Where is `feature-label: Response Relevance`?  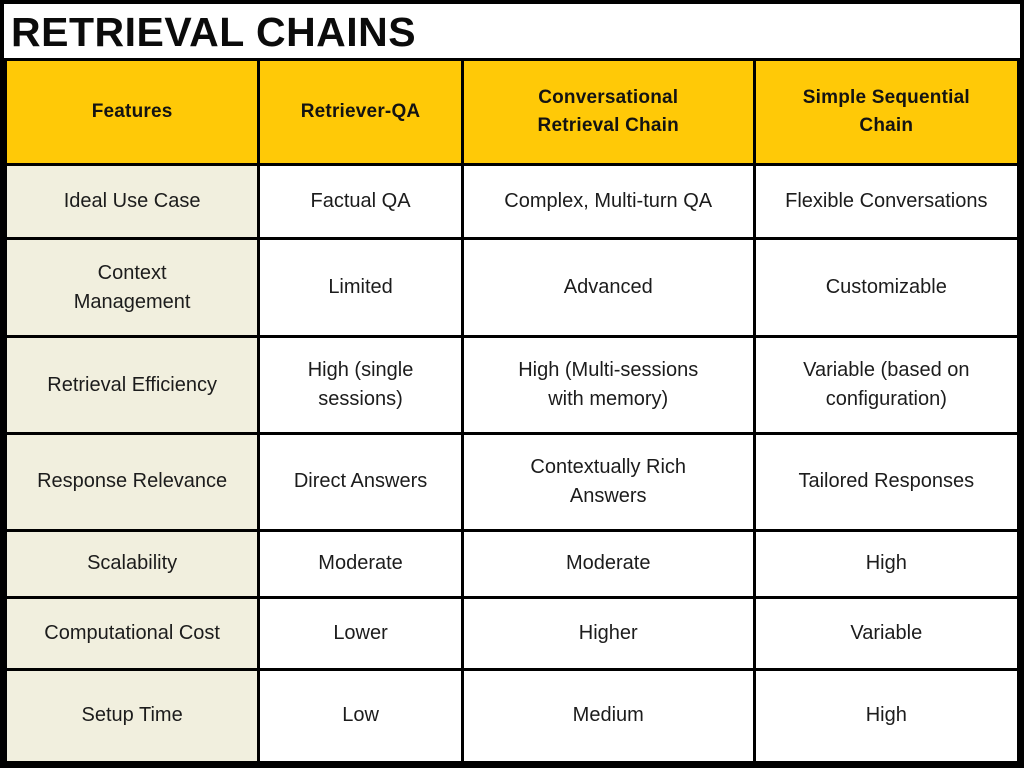
feature-label: Response Relevance is located at coordinates (132, 481).